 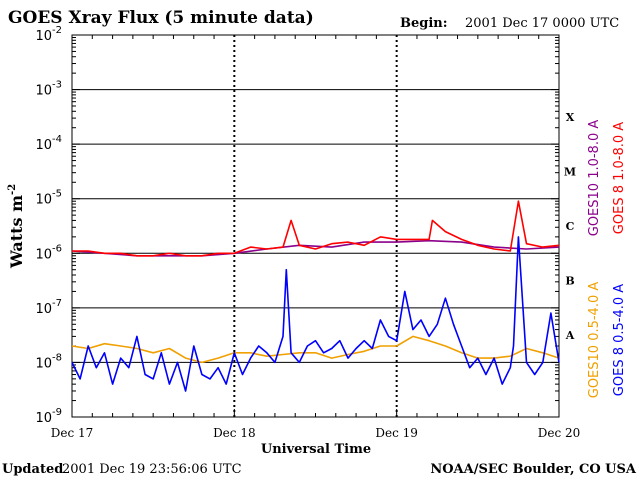 What do you see at coordinates (316, 449) in the screenshot?
I see `x-axis-label: Universal Time` at bounding box center [316, 449].